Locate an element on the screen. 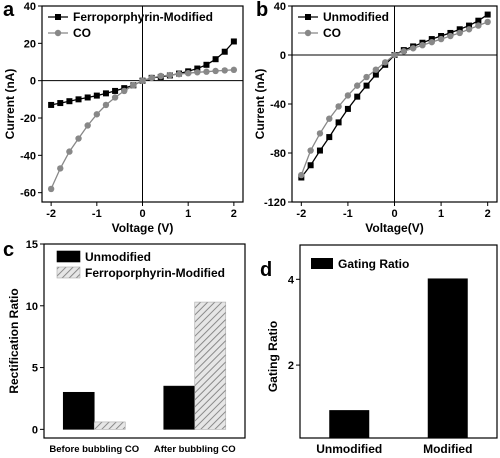 The height and width of the screenshot is (458, 500). x-tick-label: 2 is located at coordinates (234, 214).